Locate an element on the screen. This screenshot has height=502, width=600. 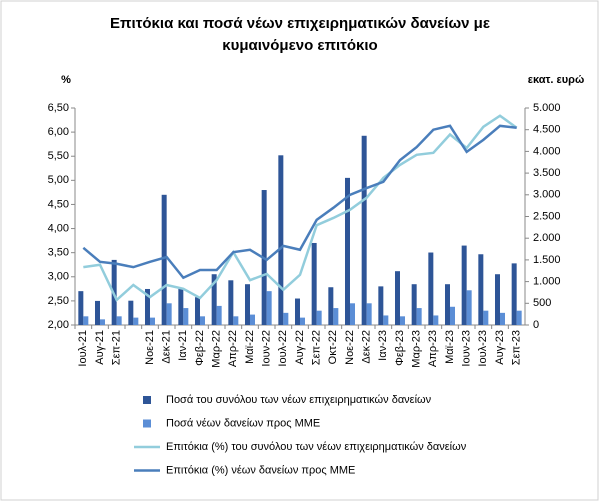
x-tick-label: Δεκ-21 is located at coordinates (167, 347).